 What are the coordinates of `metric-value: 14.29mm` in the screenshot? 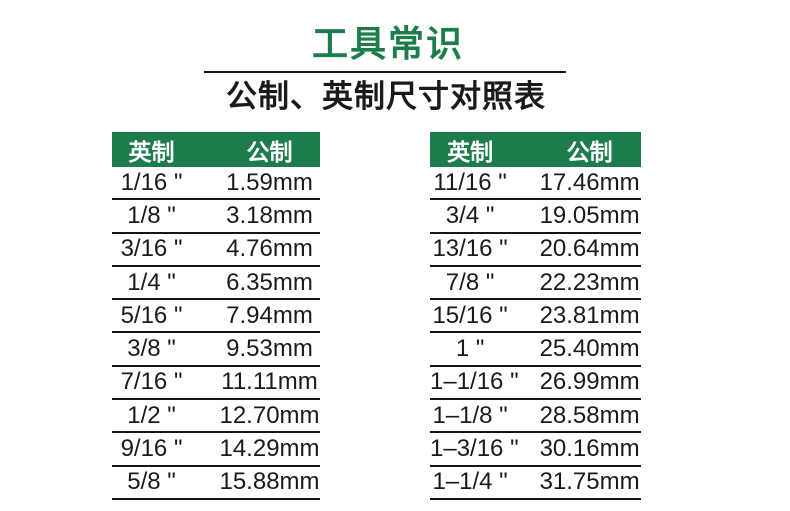 It's located at (269, 449).